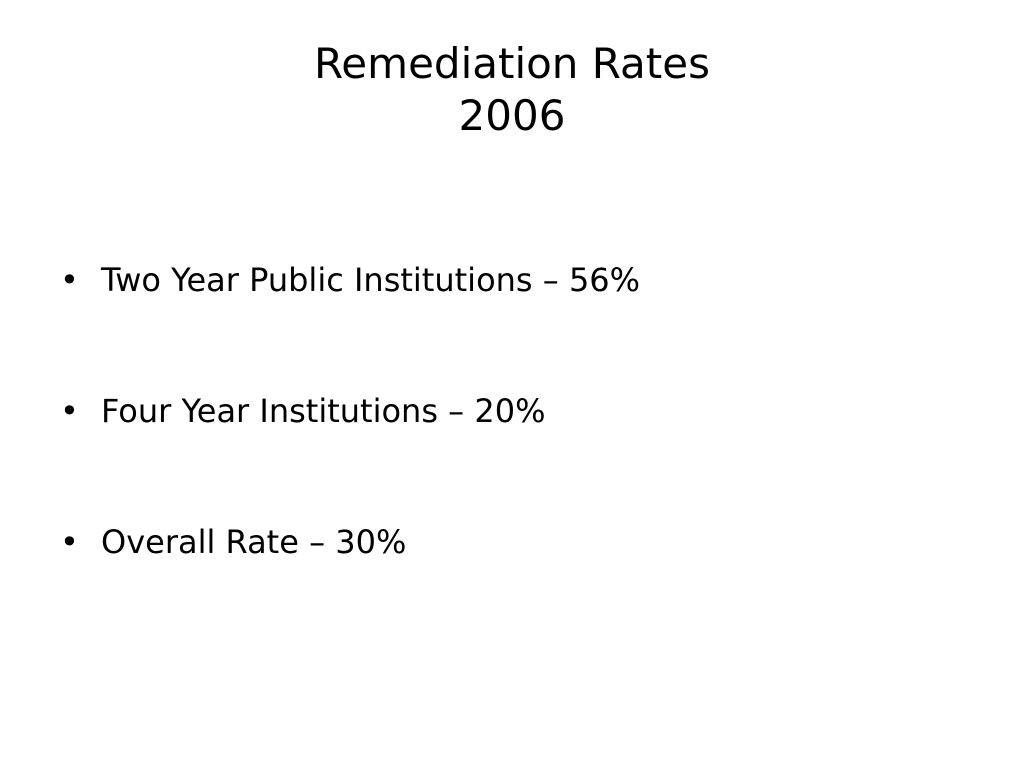  What do you see at coordinates (512, 63) in the screenshot?
I see `title-line: Remediation Rates` at bounding box center [512, 63].